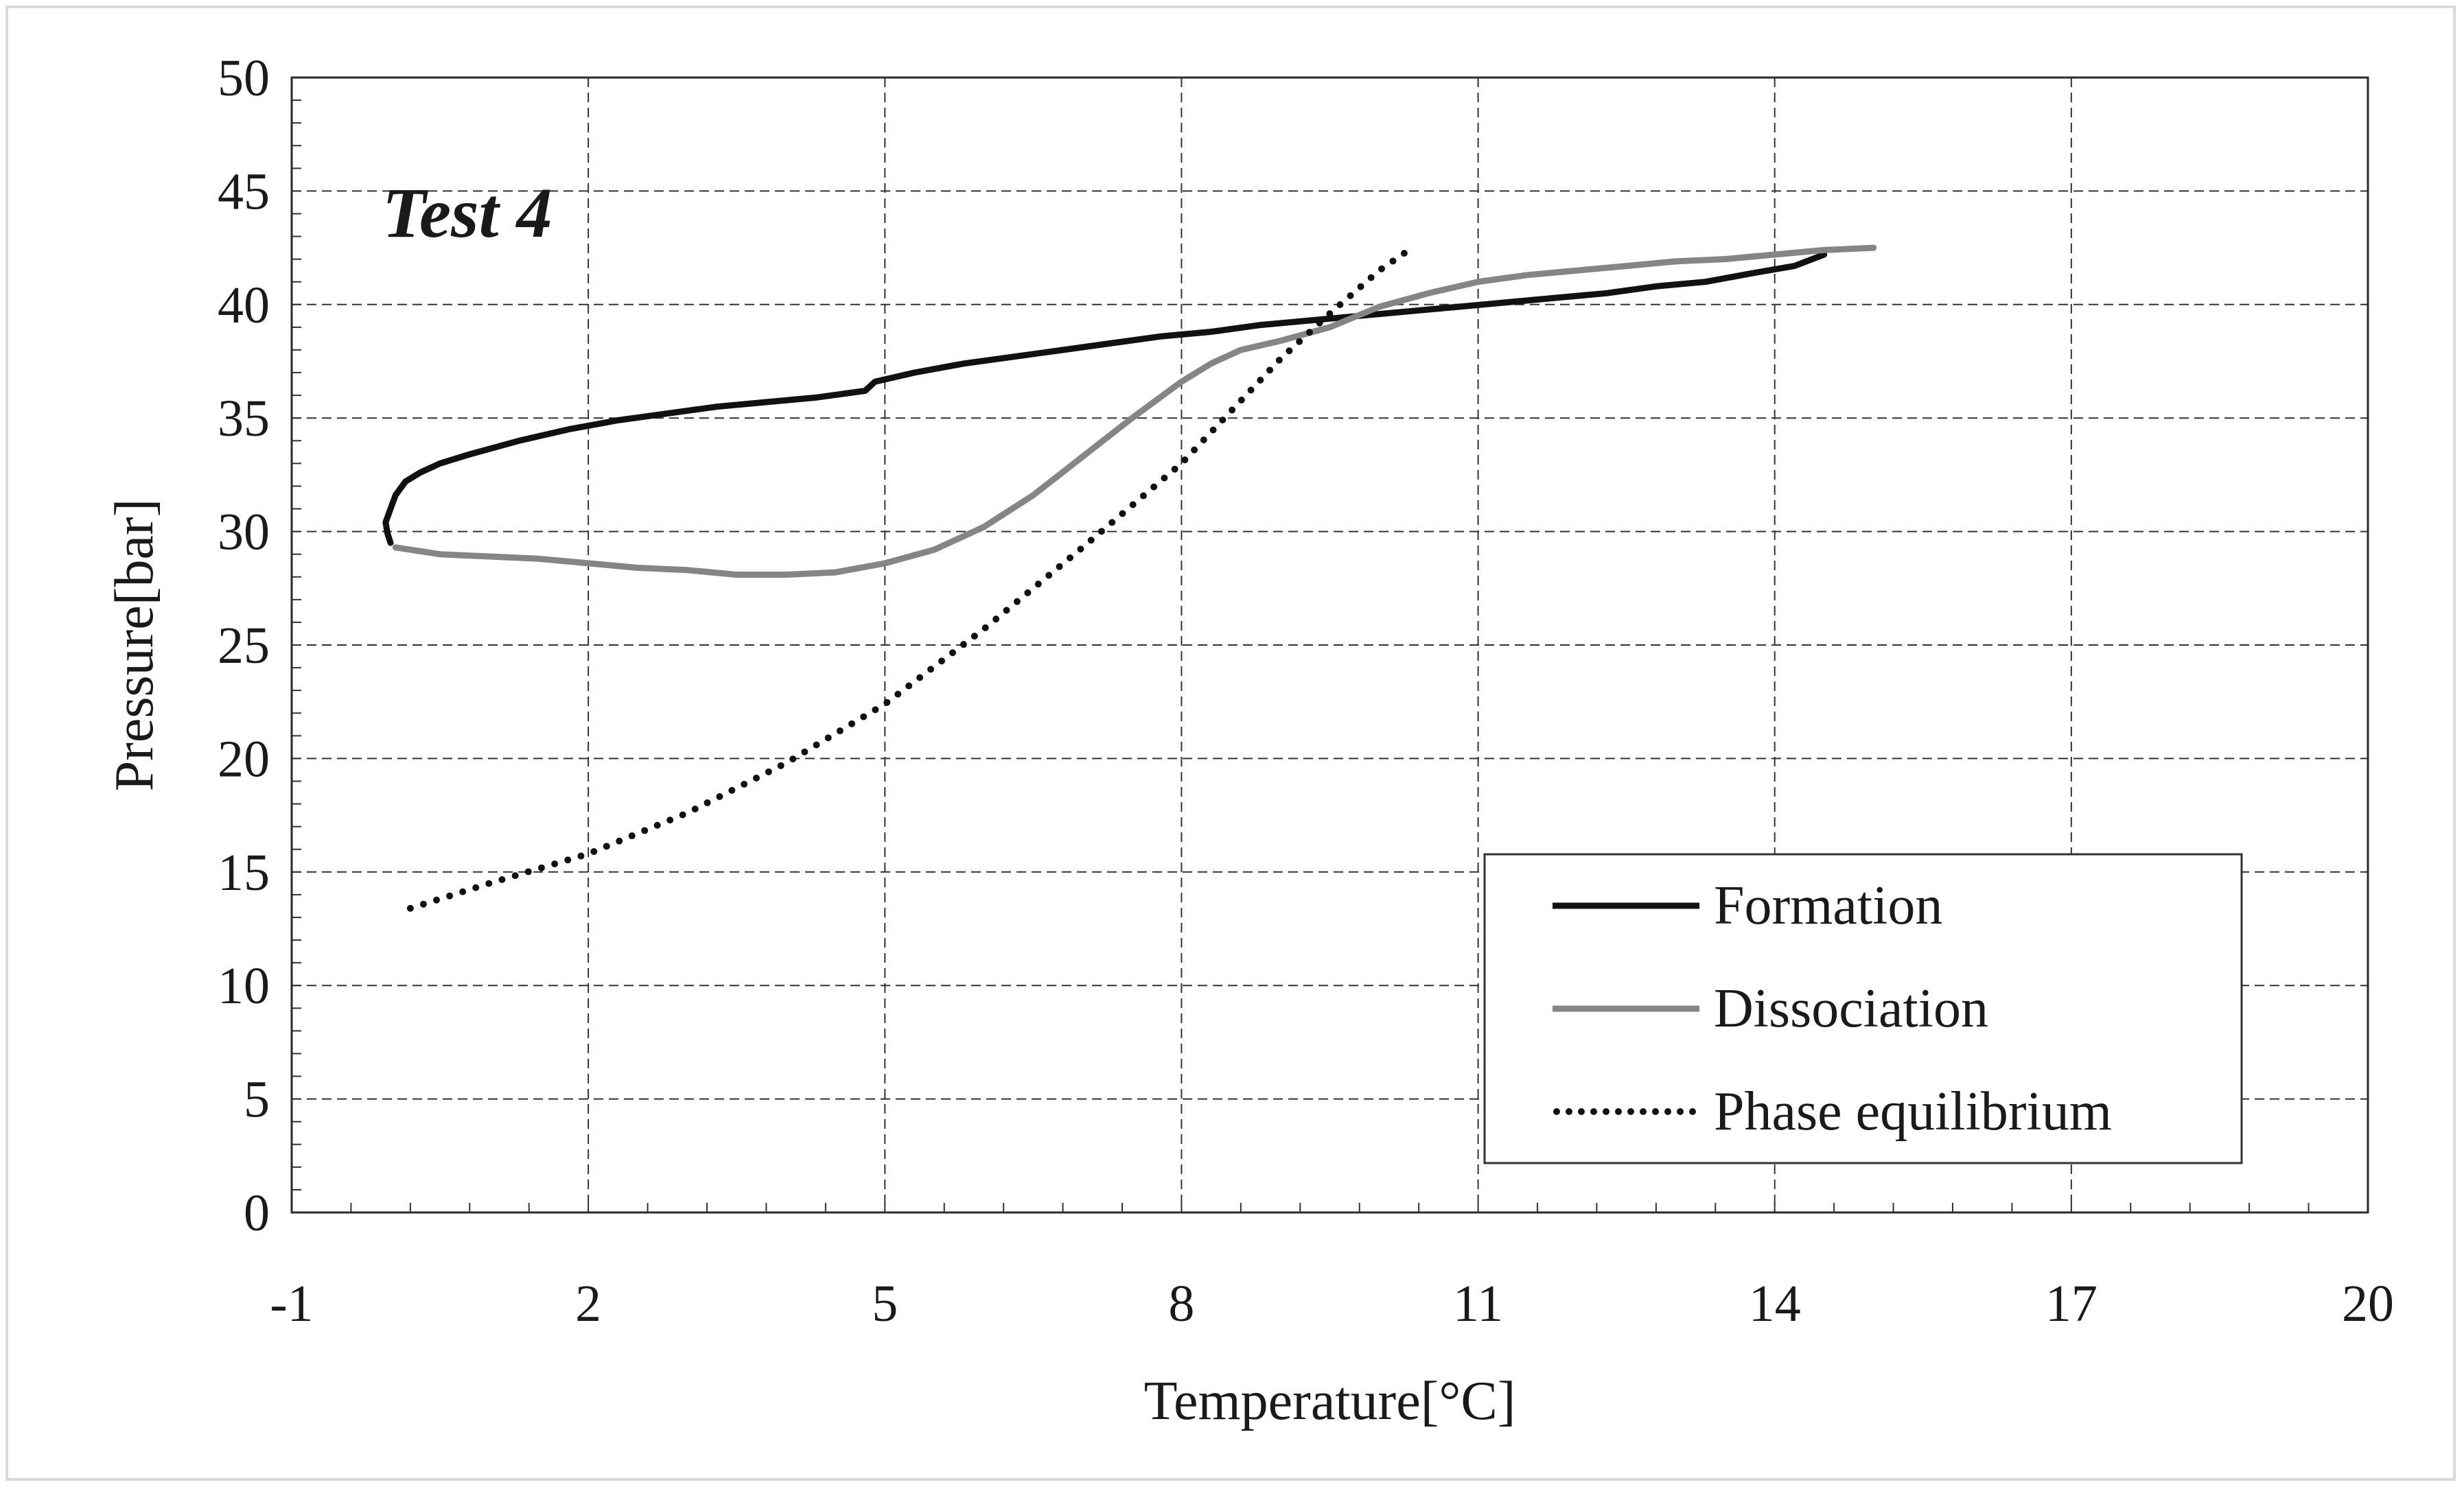  Describe the element at coordinates (1181, 1304) in the screenshot. I see `x-tick-label: 8` at that location.